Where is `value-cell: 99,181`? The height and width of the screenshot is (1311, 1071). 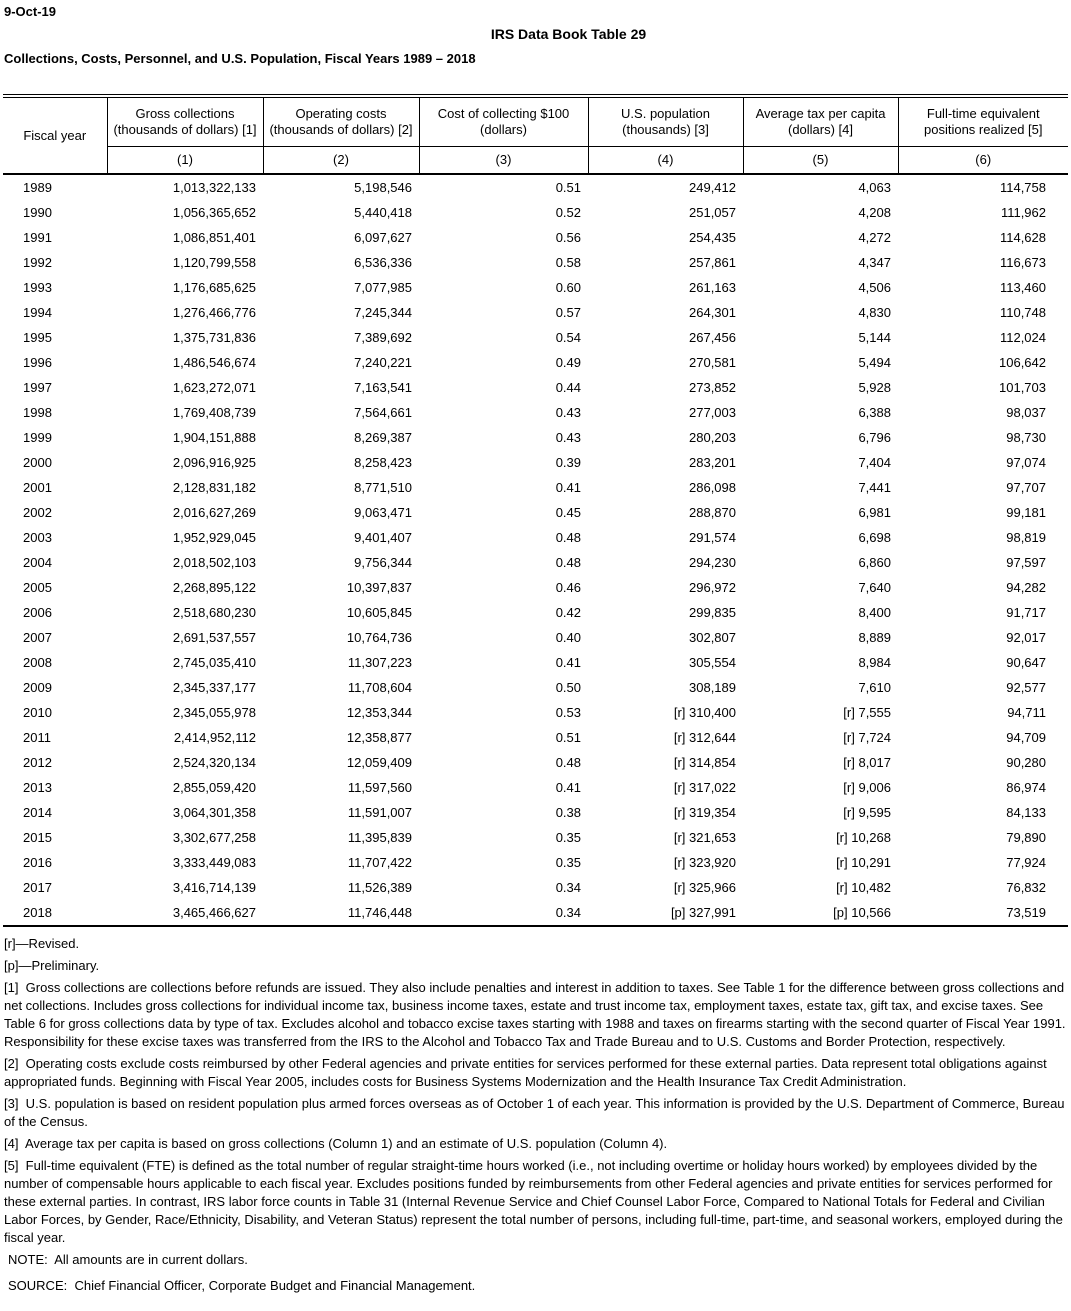 value-cell: 99,181 is located at coordinates (1026, 512).